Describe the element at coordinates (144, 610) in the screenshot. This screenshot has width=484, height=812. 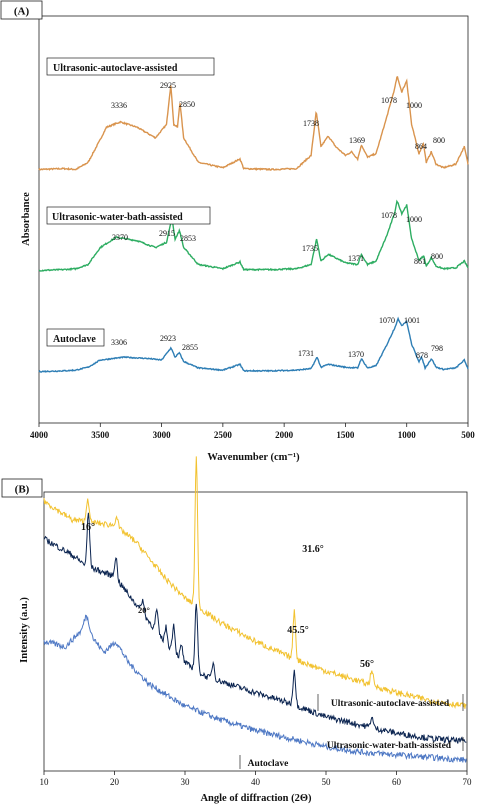
I see `xrd-peak-label-20: 20°` at that location.